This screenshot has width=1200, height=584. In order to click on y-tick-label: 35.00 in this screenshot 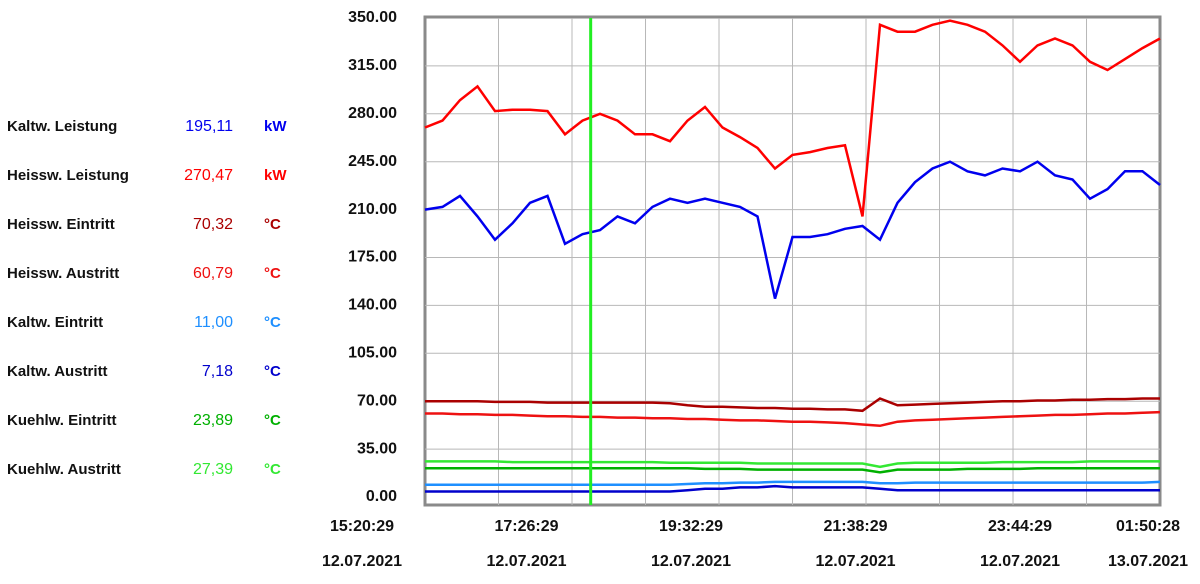, I will do `click(377, 448)`.